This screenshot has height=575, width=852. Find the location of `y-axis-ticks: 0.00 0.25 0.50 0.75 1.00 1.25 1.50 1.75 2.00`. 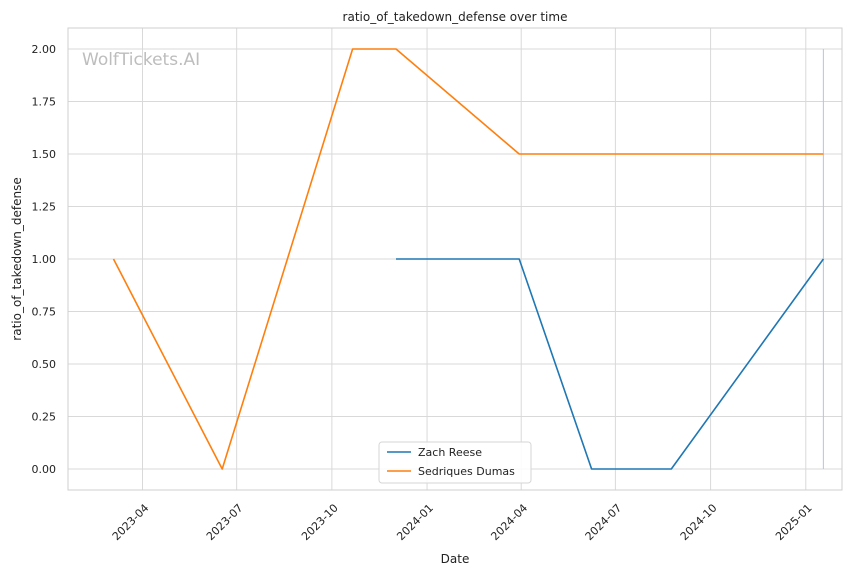

y-axis-ticks: 0.00 0.25 0.50 0.75 1.00 1.25 1.50 1.75 2.00 is located at coordinates (44, 259).